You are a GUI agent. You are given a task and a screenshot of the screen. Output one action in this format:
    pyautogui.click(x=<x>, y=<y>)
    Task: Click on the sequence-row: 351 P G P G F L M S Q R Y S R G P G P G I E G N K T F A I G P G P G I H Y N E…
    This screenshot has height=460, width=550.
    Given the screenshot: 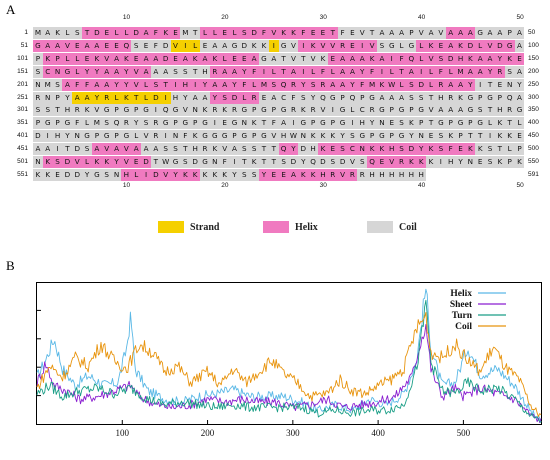 What is the action you would take?
    pyautogui.click(x=275, y=123)
    